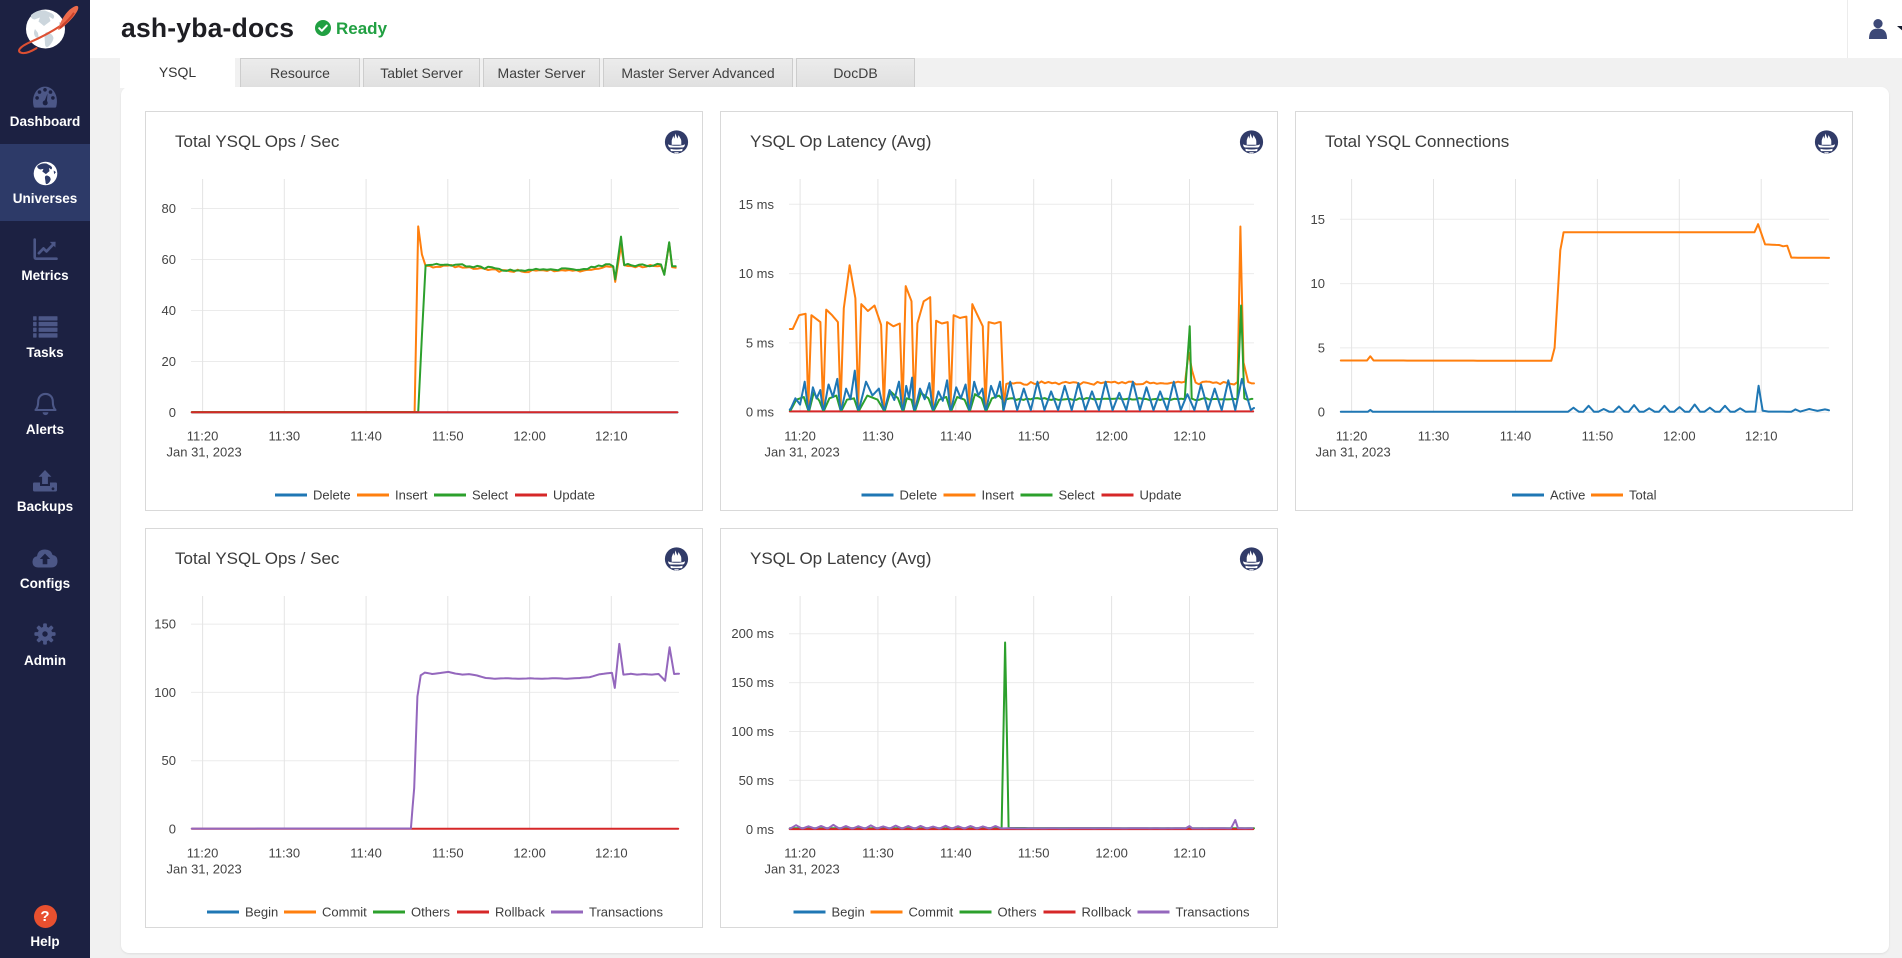  What do you see at coordinates (752, 731) in the screenshot?
I see `svg-text: 100 ms` at bounding box center [752, 731].